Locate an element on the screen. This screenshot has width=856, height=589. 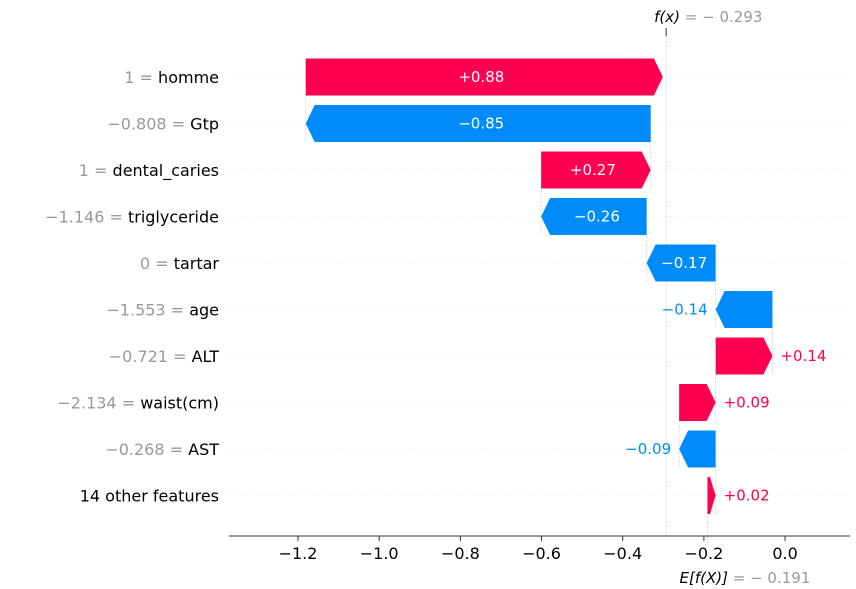
feature-label: 0 = tartar is located at coordinates (180, 263).